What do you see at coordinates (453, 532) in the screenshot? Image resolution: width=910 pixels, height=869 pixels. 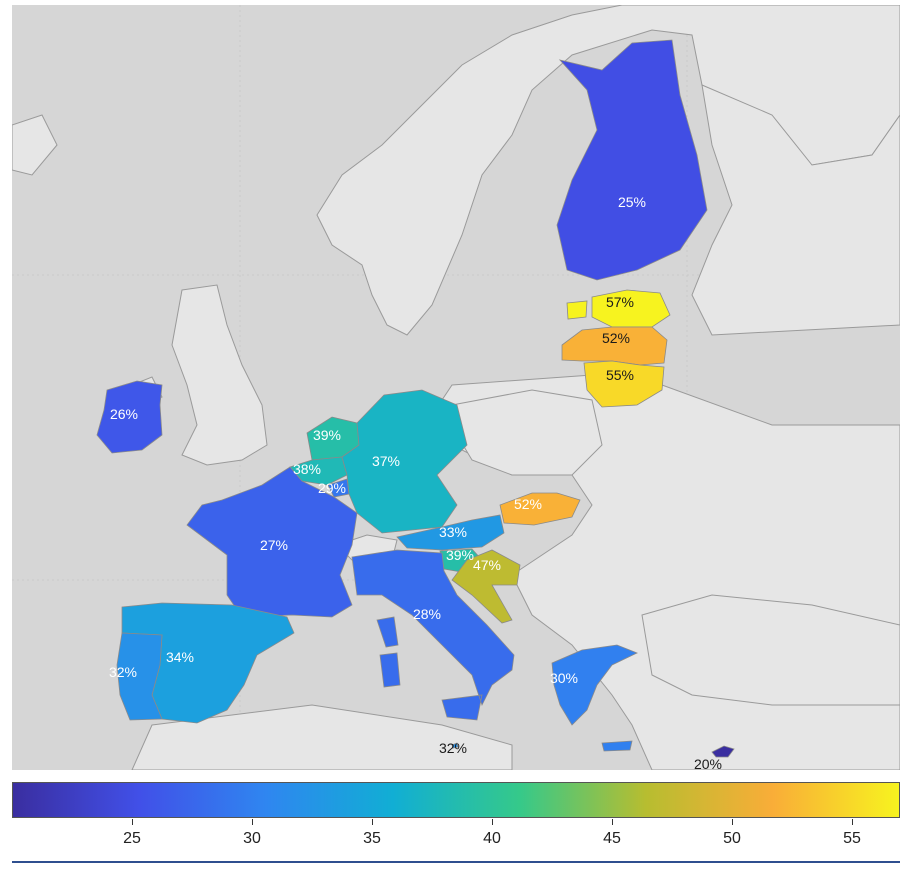 I see `label-austria: 33%` at bounding box center [453, 532].